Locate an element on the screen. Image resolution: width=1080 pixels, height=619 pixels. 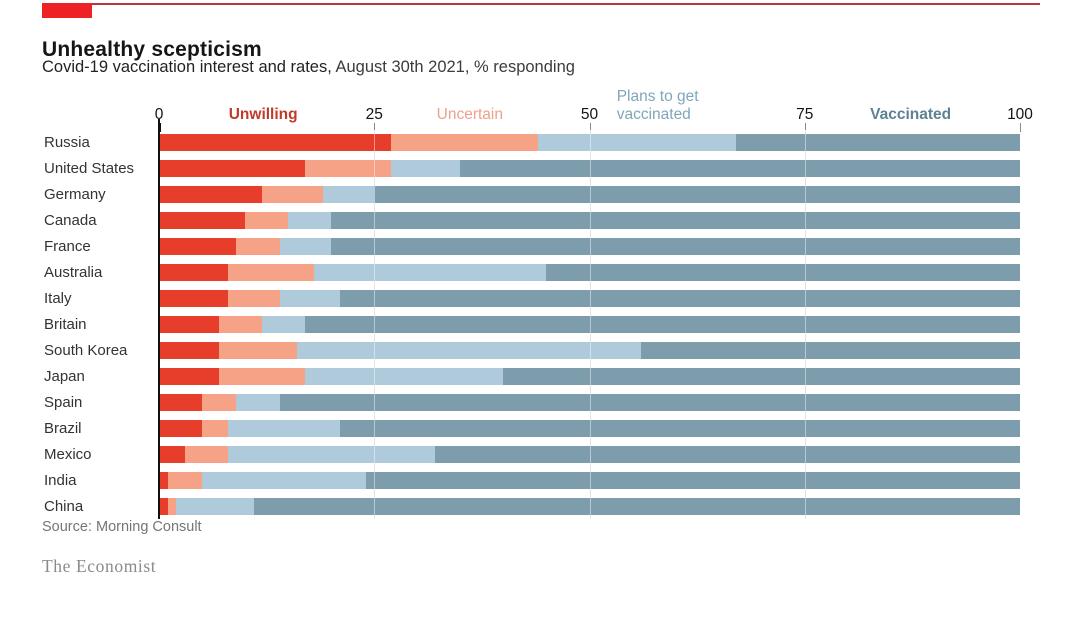
legend-label-unwilling: Unwilling is located at coordinates (263, 114).